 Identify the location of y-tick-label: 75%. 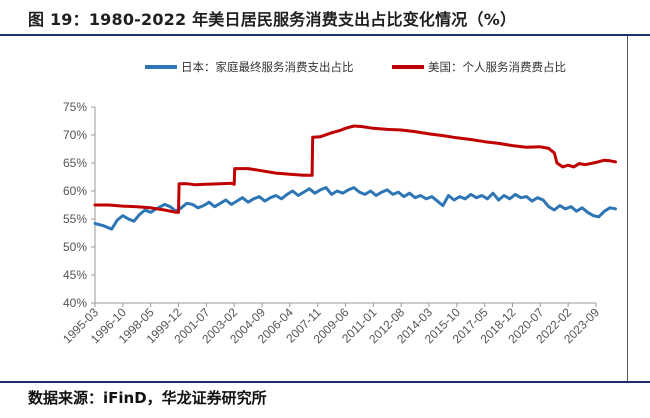
(75, 107).